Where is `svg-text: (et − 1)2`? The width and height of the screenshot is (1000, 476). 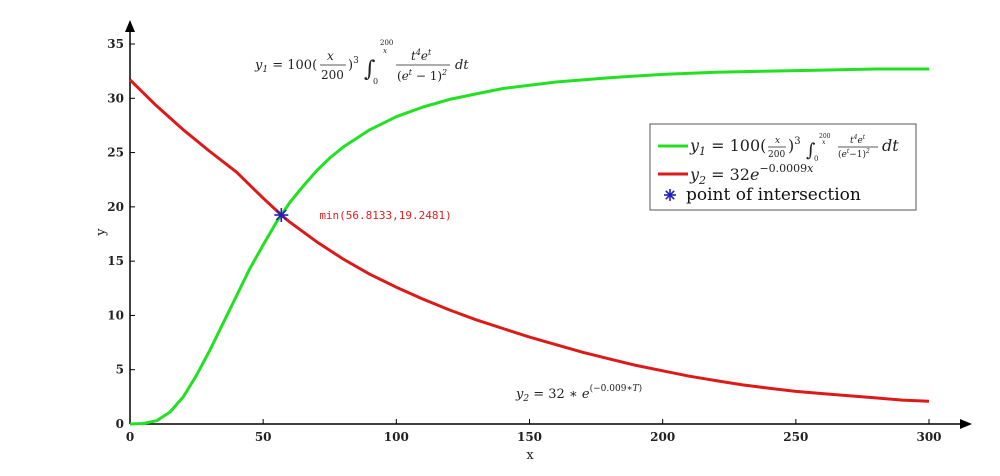 svg-text: (et − 1)2 is located at coordinates (422, 75).